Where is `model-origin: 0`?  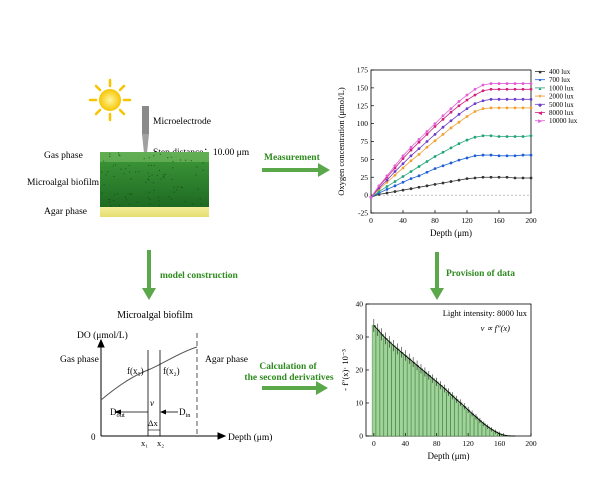
model-origin: 0 is located at coordinates (93, 437).